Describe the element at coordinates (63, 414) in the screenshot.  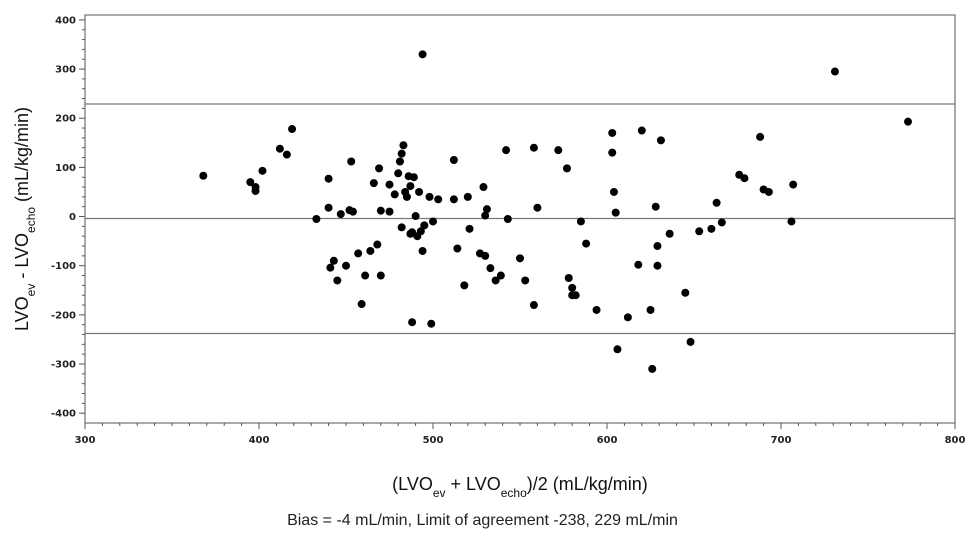
I see `y-tick-label: -400` at that location.